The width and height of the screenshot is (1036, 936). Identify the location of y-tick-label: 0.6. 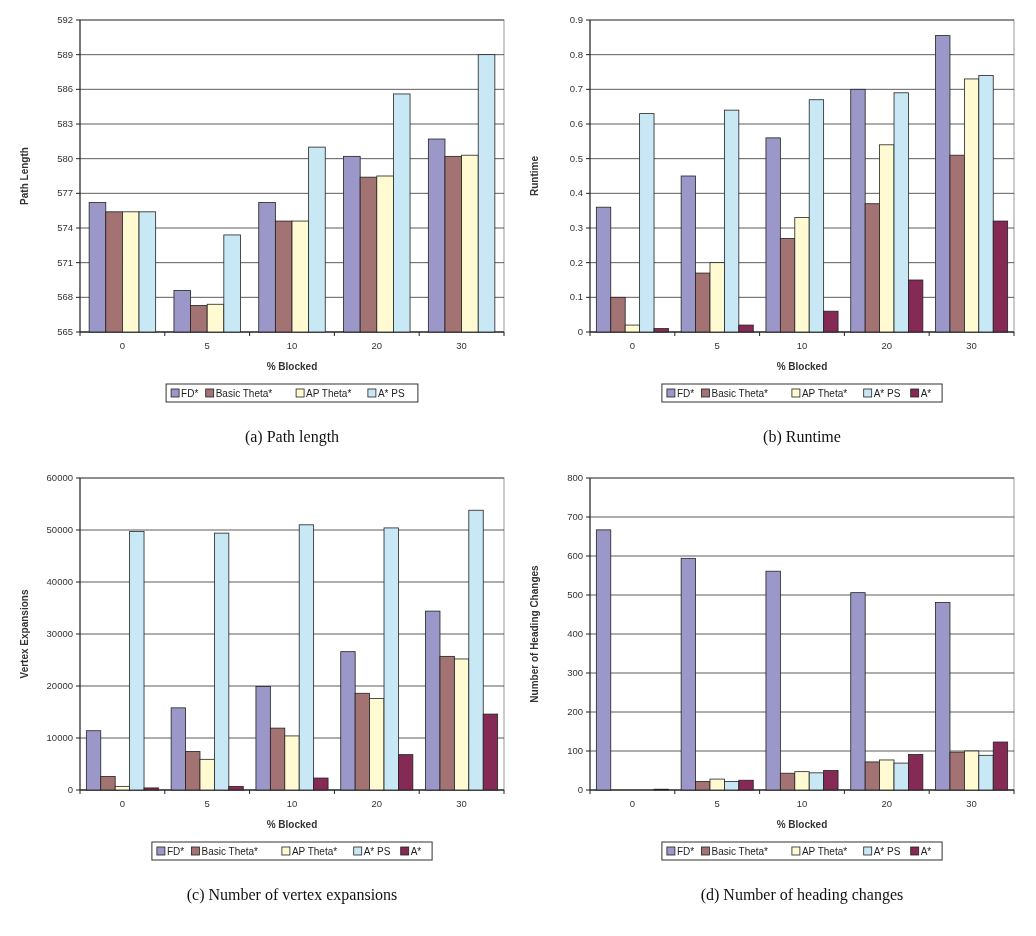
(576, 124).